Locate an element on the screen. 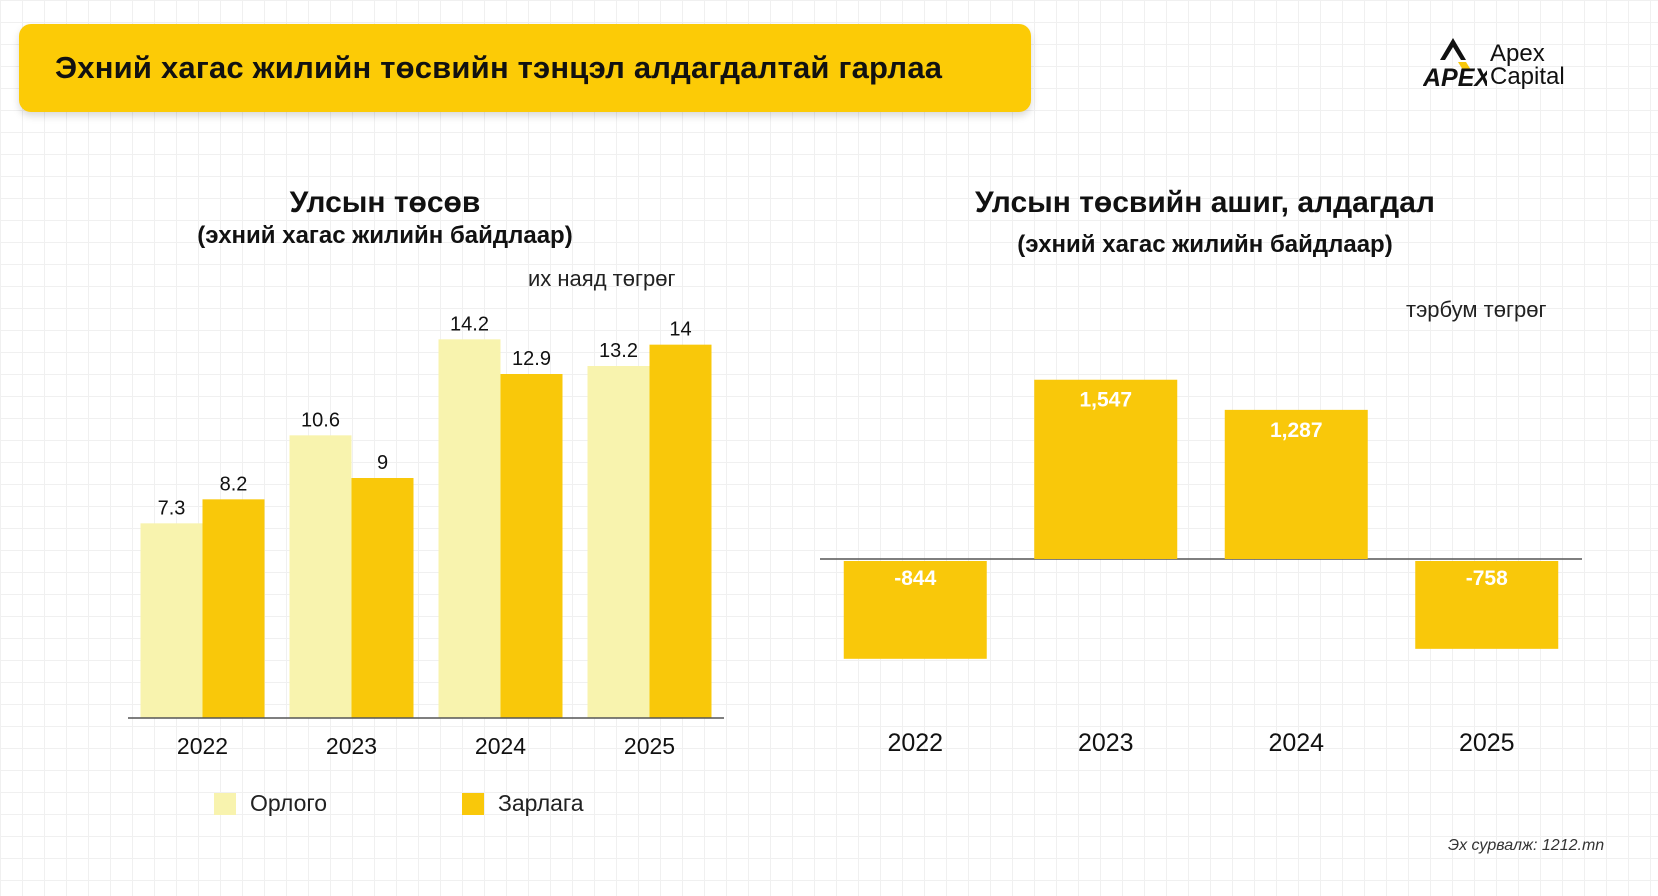 The width and height of the screenshot is (1658, 896). x-tick-label-2025: 2025 is located at coordinates (649, 746).